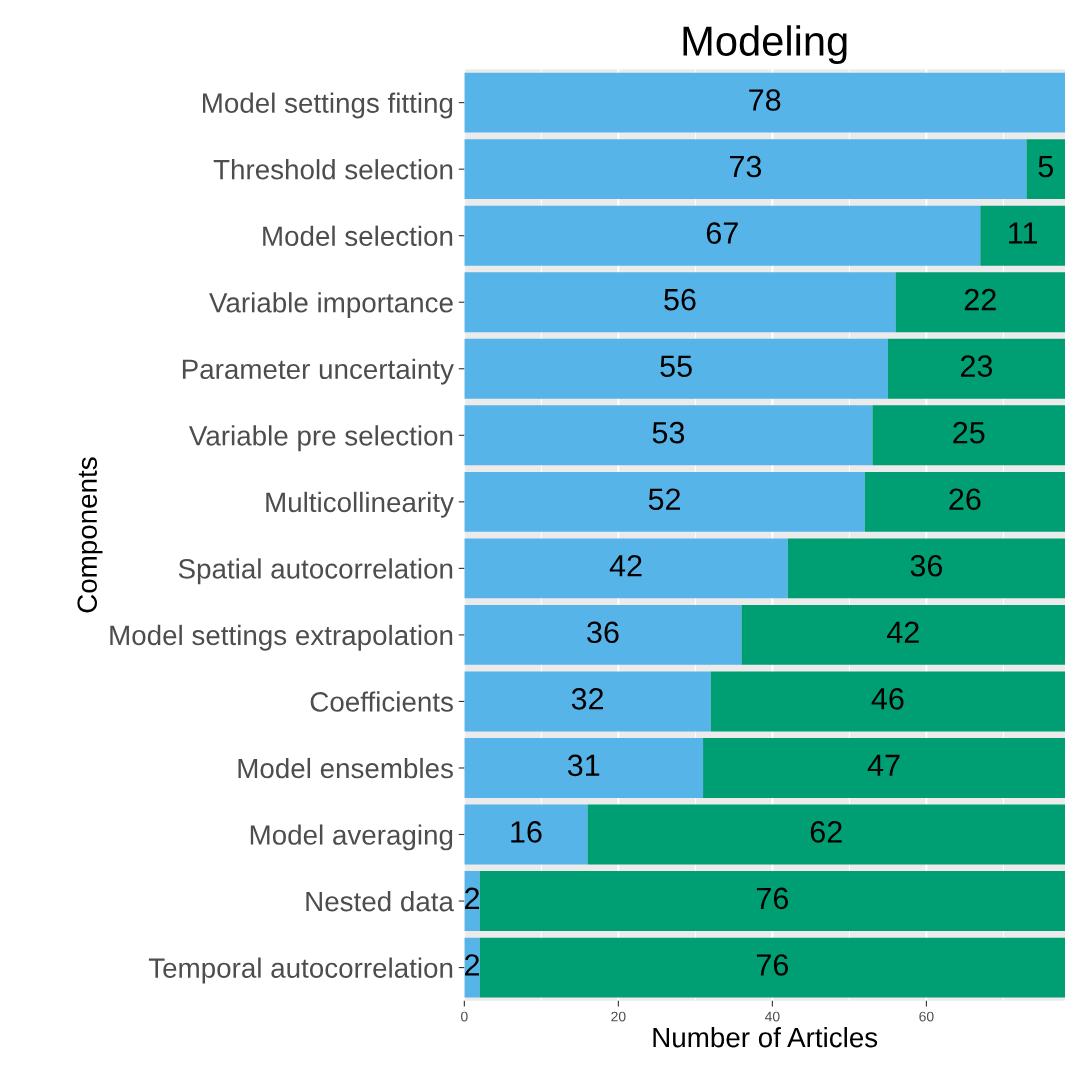  I want to click on y-tick-label: Temporal autocorrelation, so click(300, 970).